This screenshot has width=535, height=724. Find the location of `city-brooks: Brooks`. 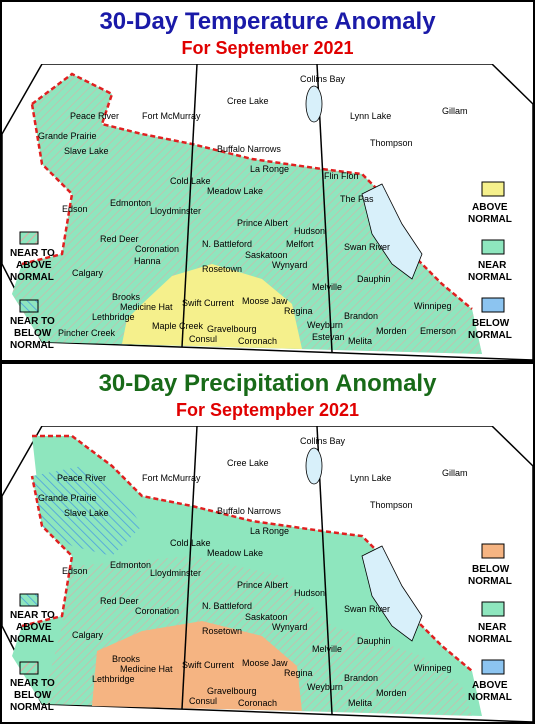

city-brooks: Brooks is located at coordinates (126, 297).